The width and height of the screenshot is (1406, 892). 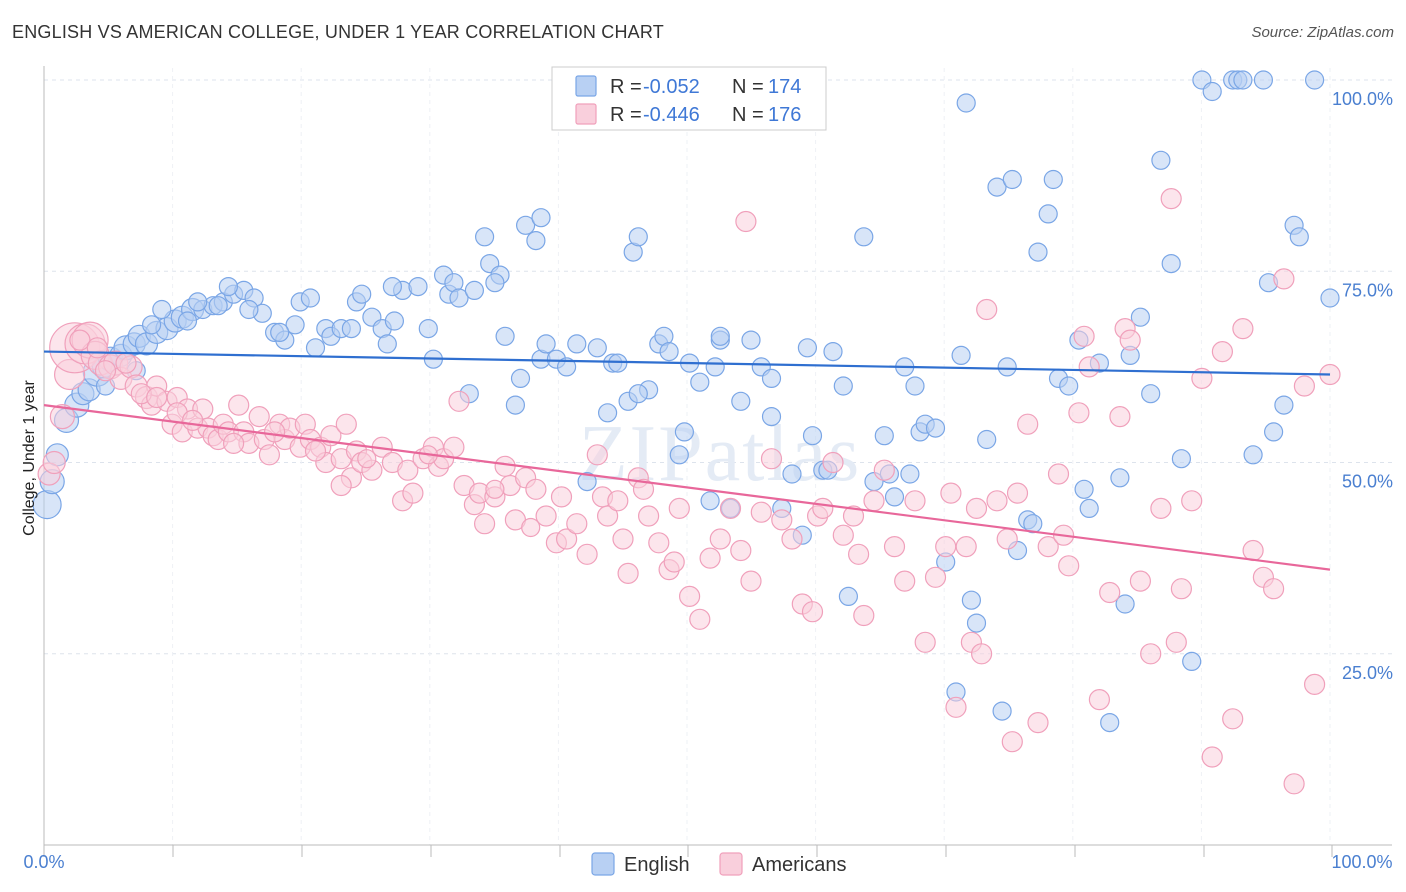 What do you see at coordinates (1367, 673) in the screenshot?
I see `y-tick-label: 25.0%` at bounding box center [1367, 673].